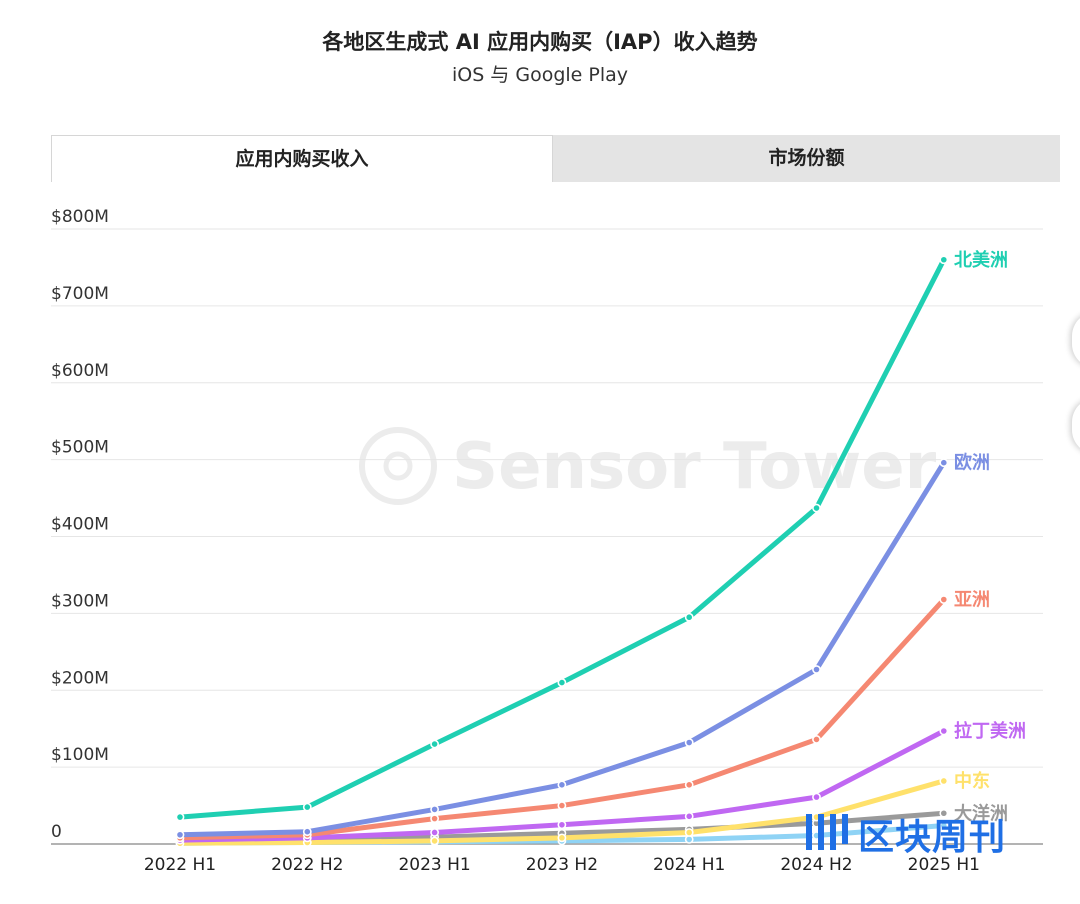 The height and width of the screenshot is (904, 1080). I want to click on x-tick-label: 2023 H1, so click(434, 865).